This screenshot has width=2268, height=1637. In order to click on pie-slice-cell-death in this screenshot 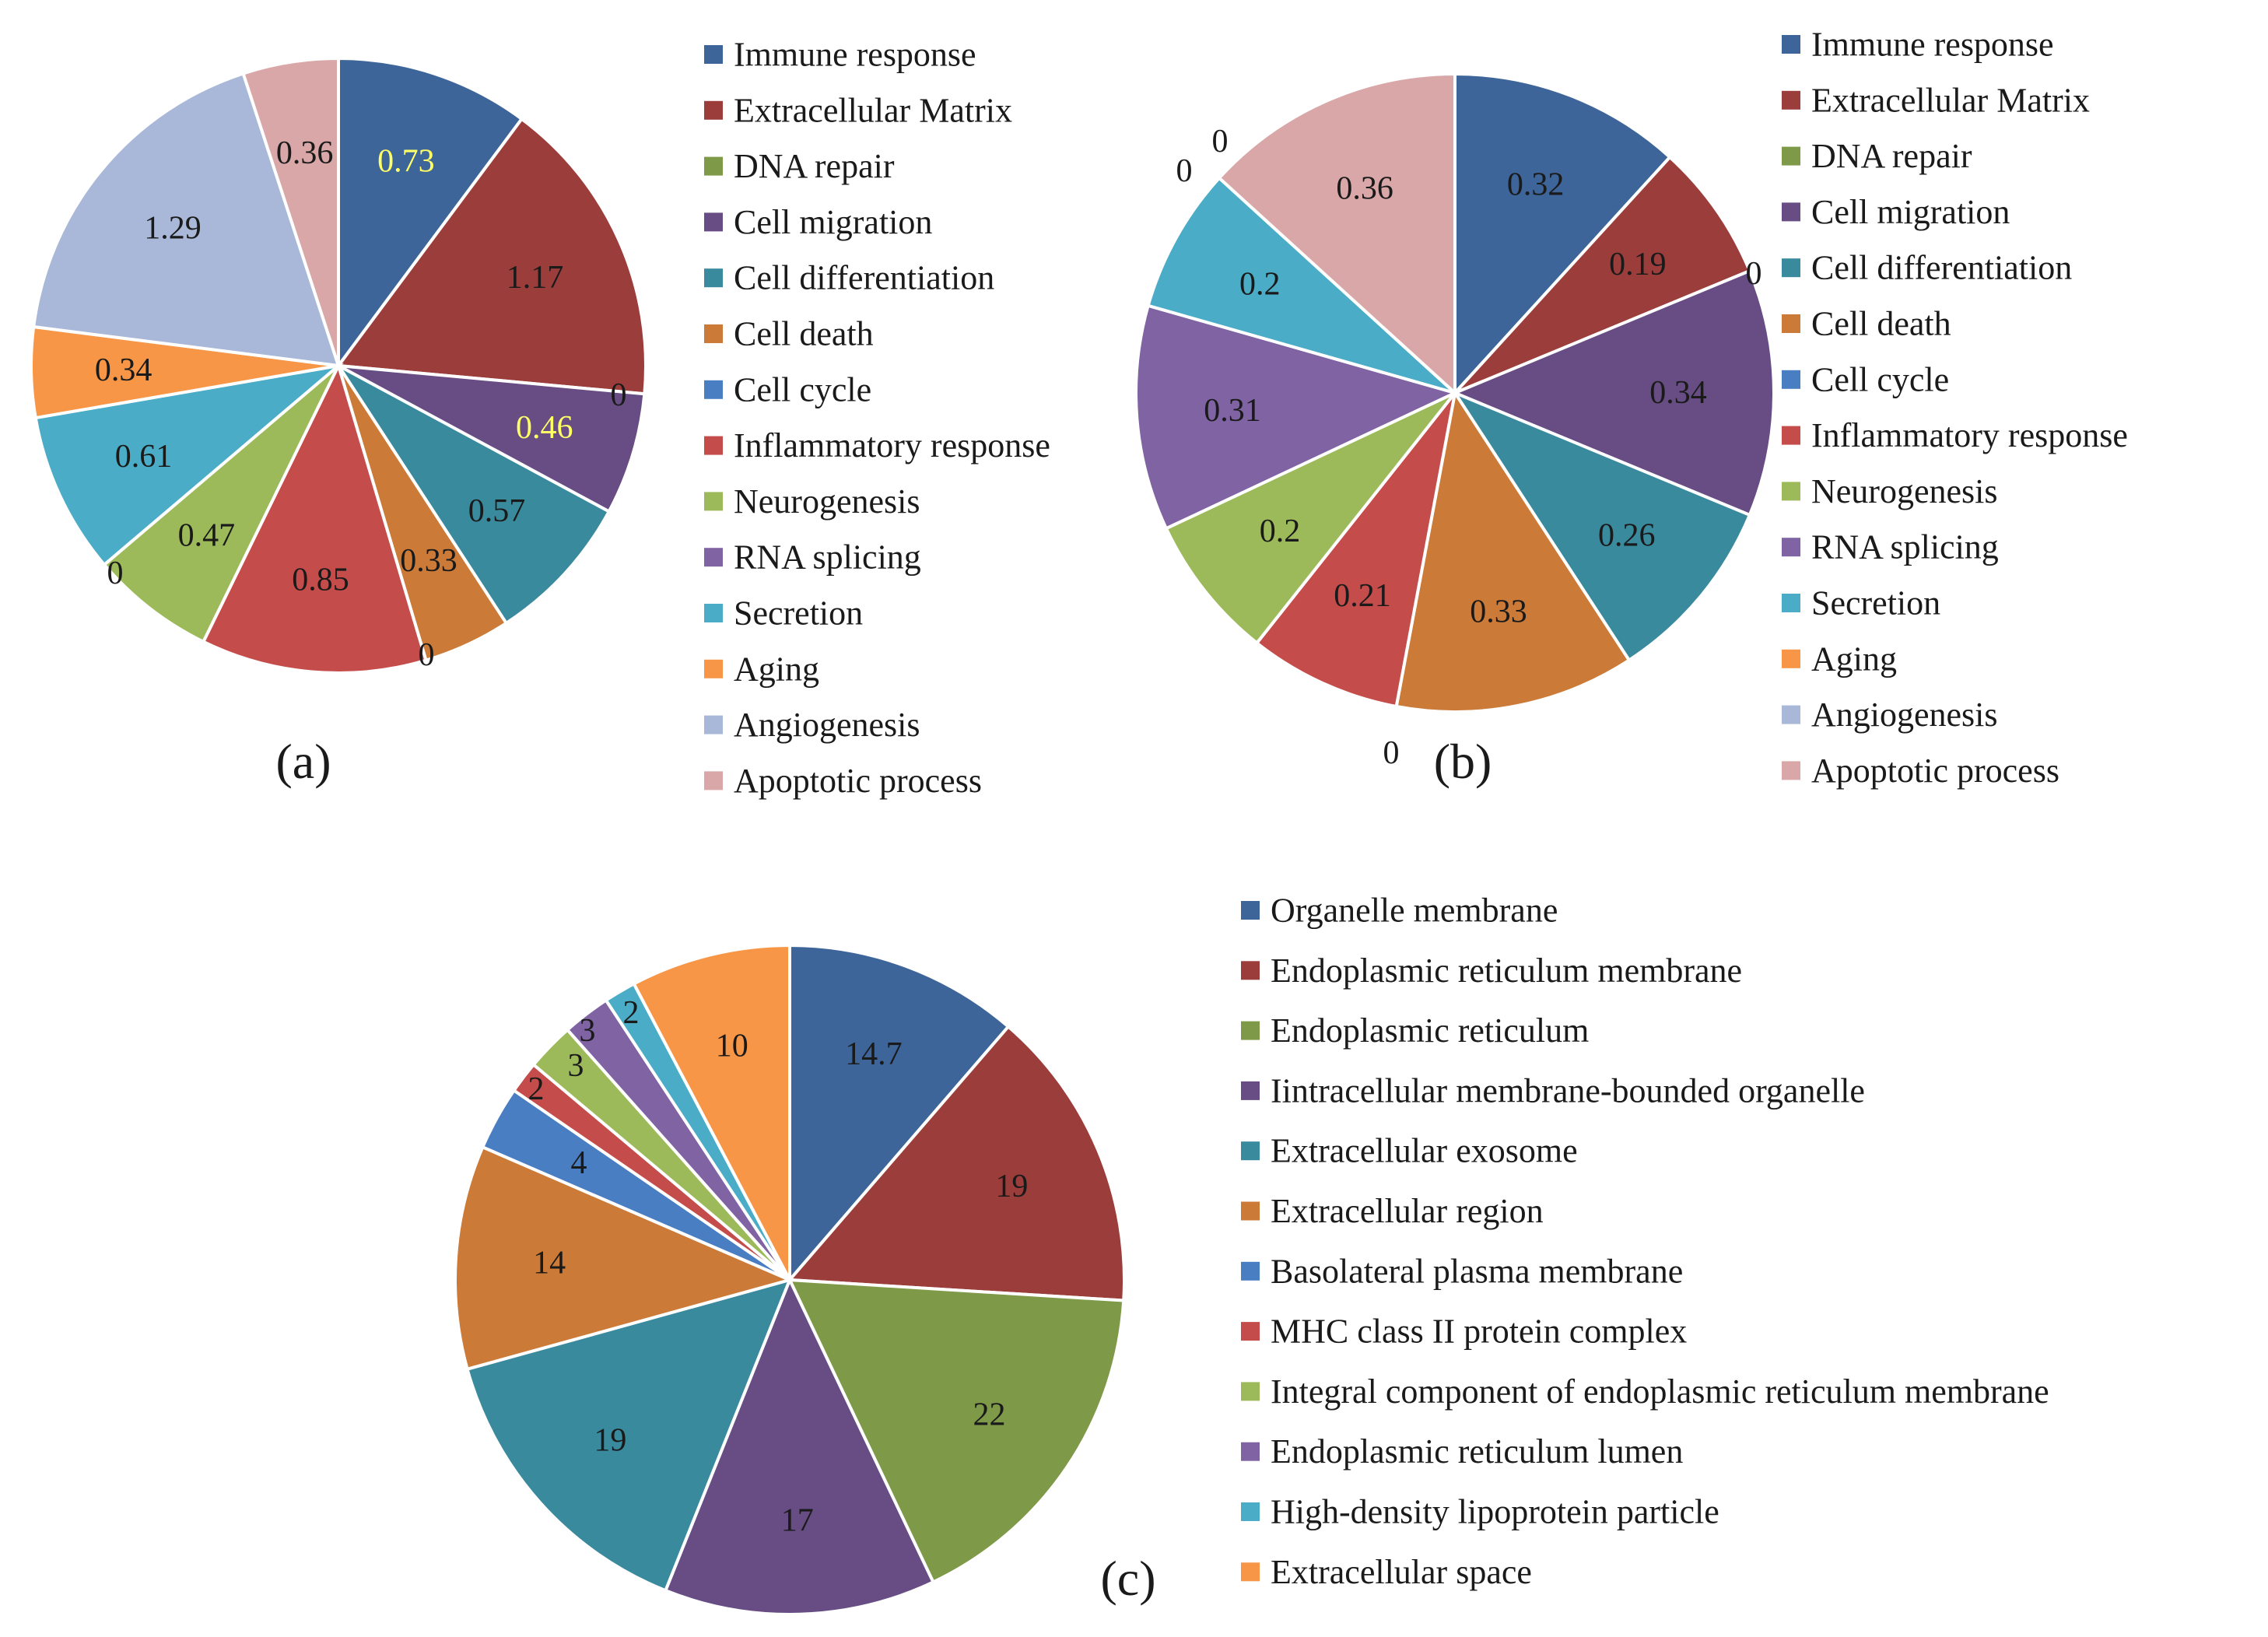, I will do `click(1513, 550)`.